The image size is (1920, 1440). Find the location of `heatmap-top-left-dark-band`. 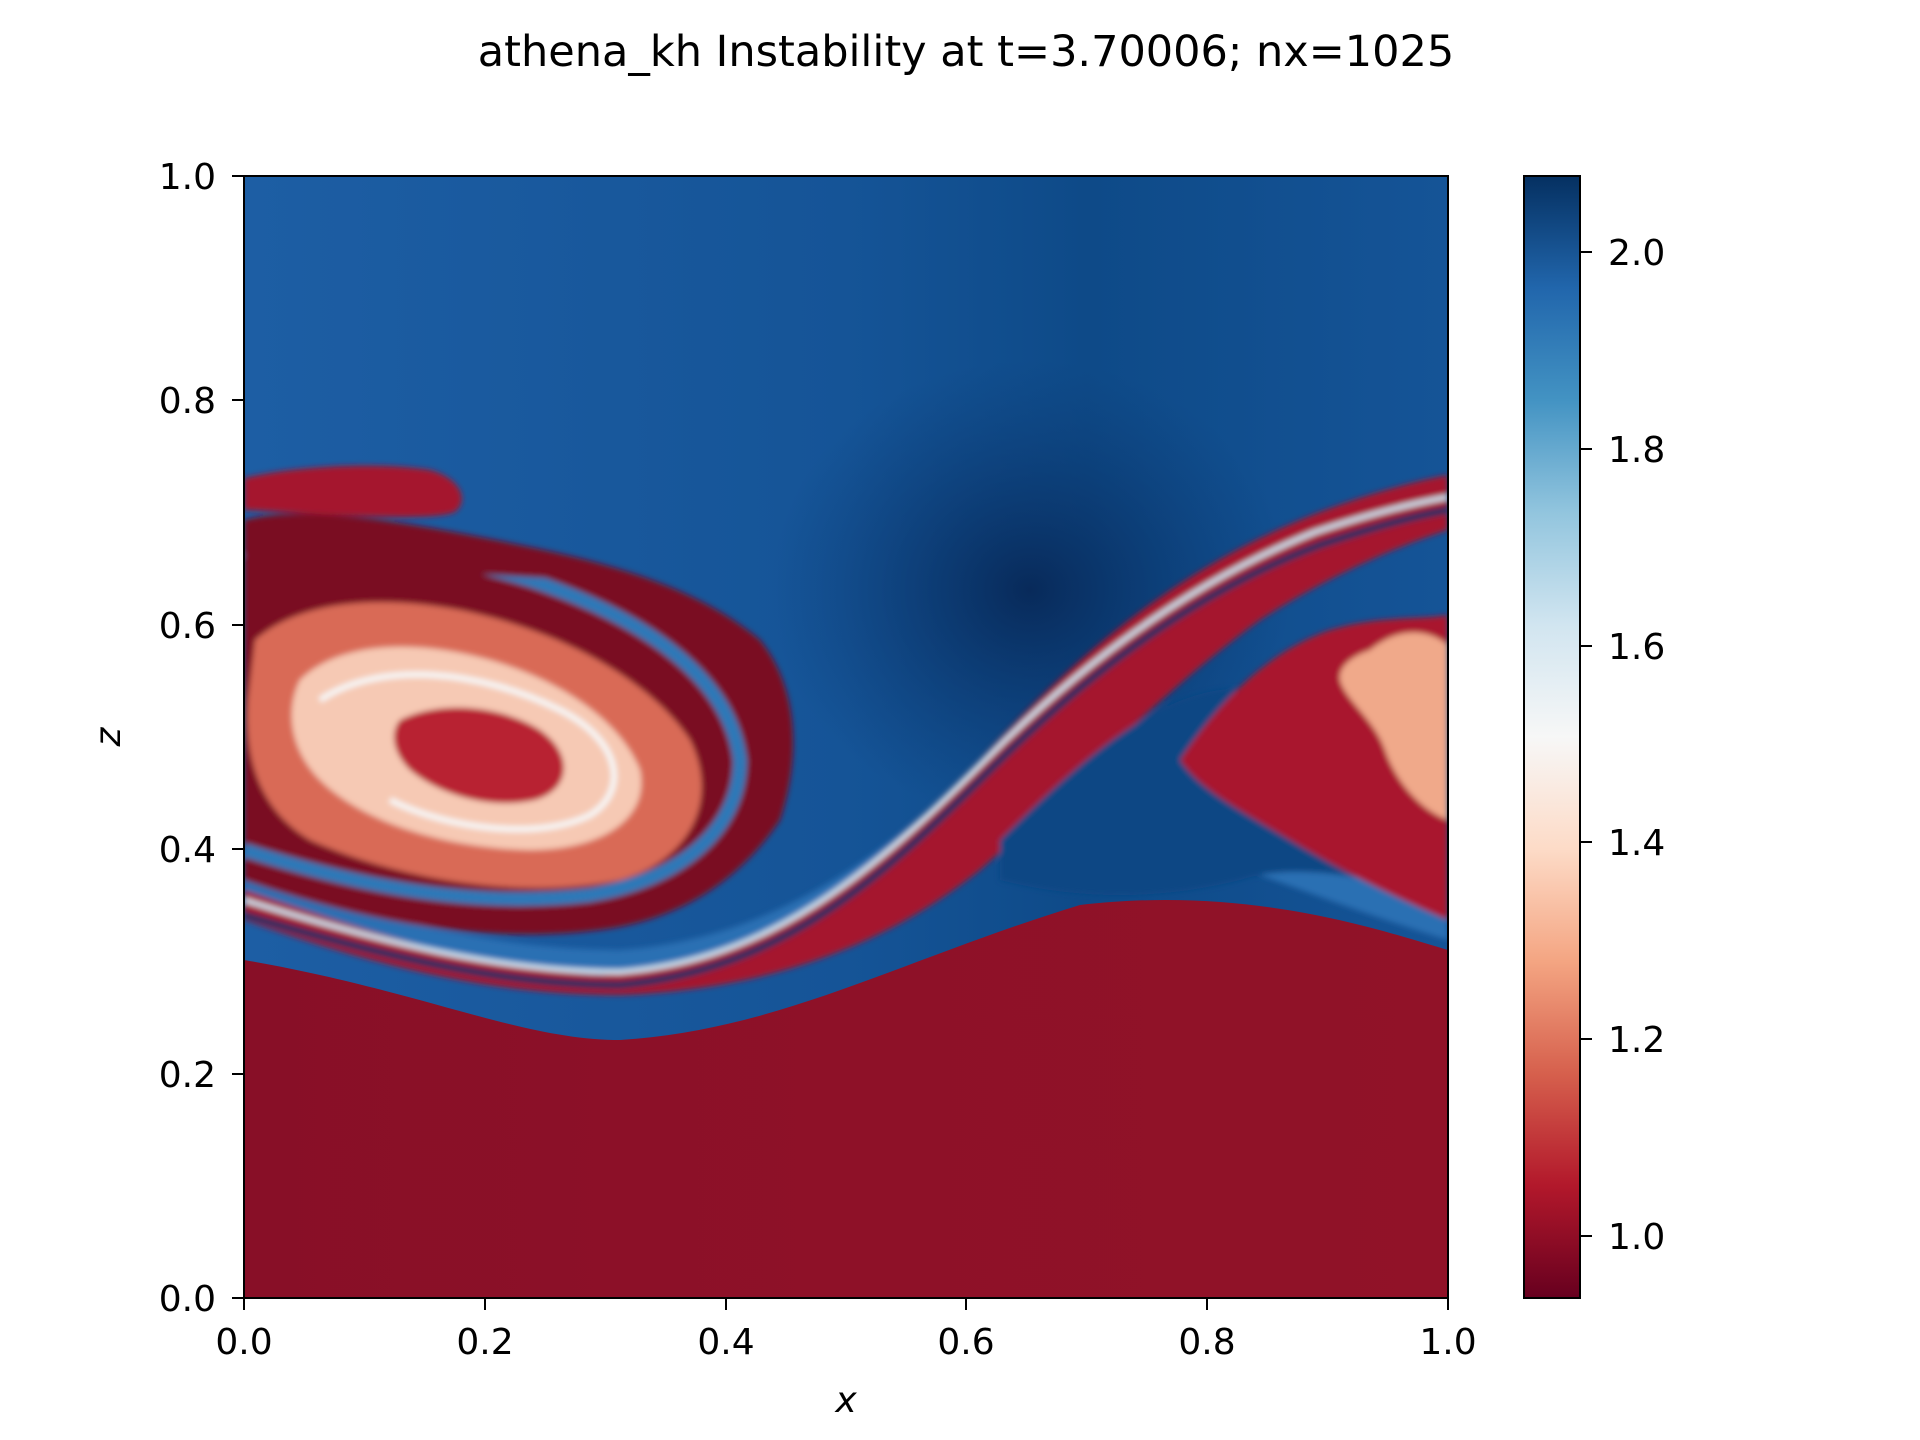

heatmap-top-left-dark-band is located at coordinates (422, 557).